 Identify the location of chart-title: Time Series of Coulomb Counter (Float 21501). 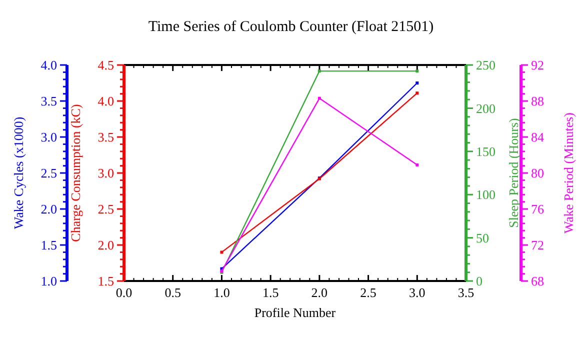
(291, 27).